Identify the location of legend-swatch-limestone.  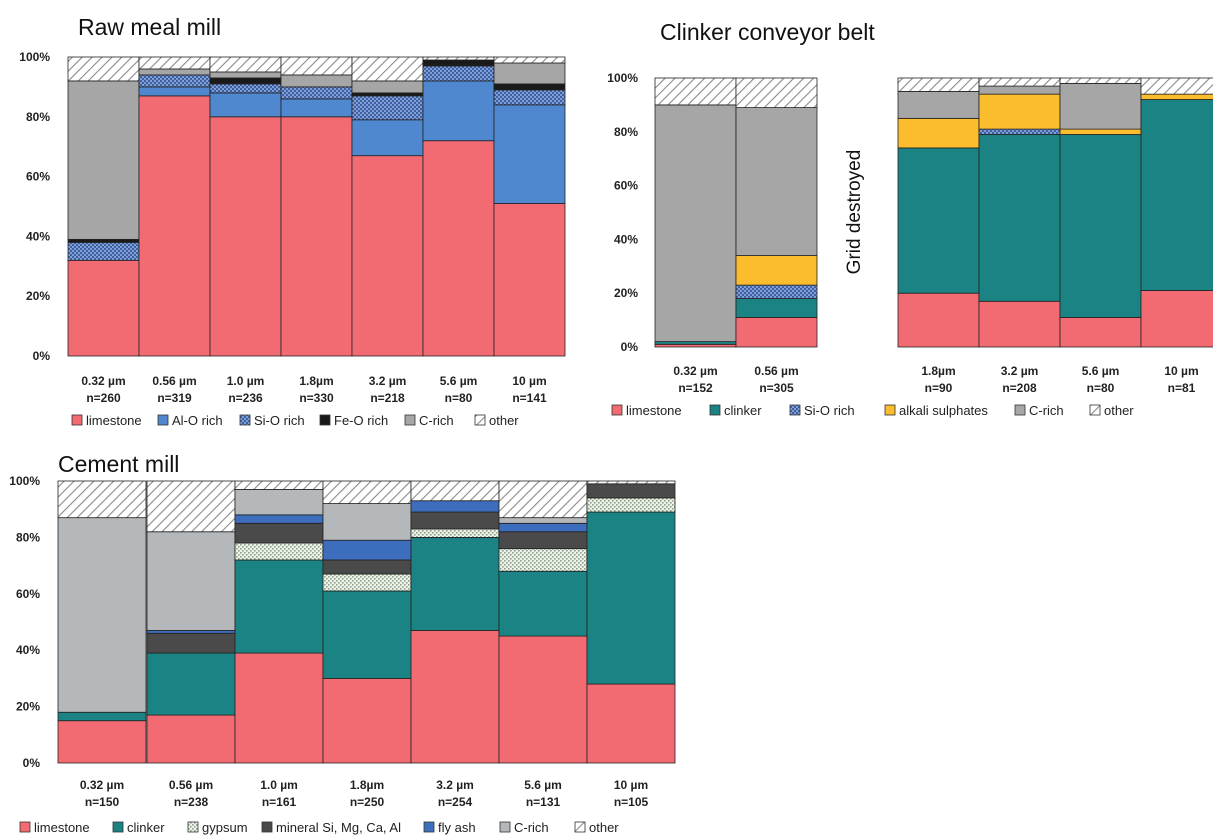
(77, 420).